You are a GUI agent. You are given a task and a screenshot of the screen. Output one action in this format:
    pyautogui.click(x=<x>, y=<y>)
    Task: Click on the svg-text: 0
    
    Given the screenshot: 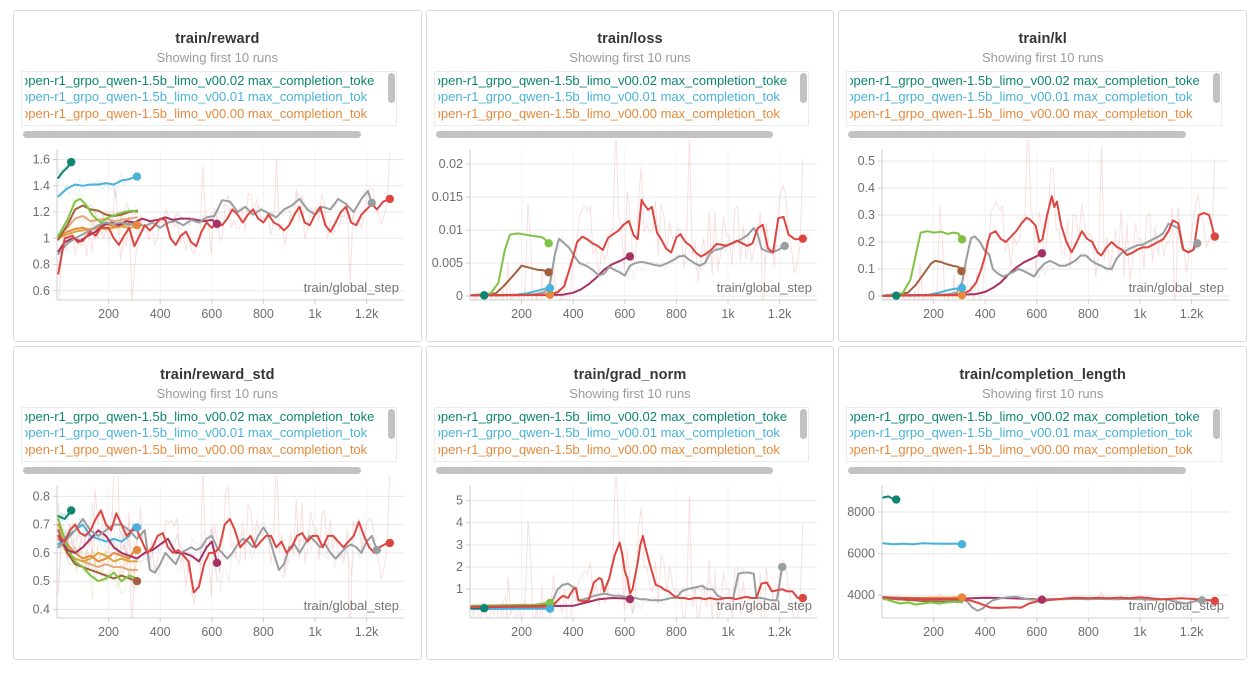 What is the action you would take?
    pyautogui.click(x=871, y=296)
    